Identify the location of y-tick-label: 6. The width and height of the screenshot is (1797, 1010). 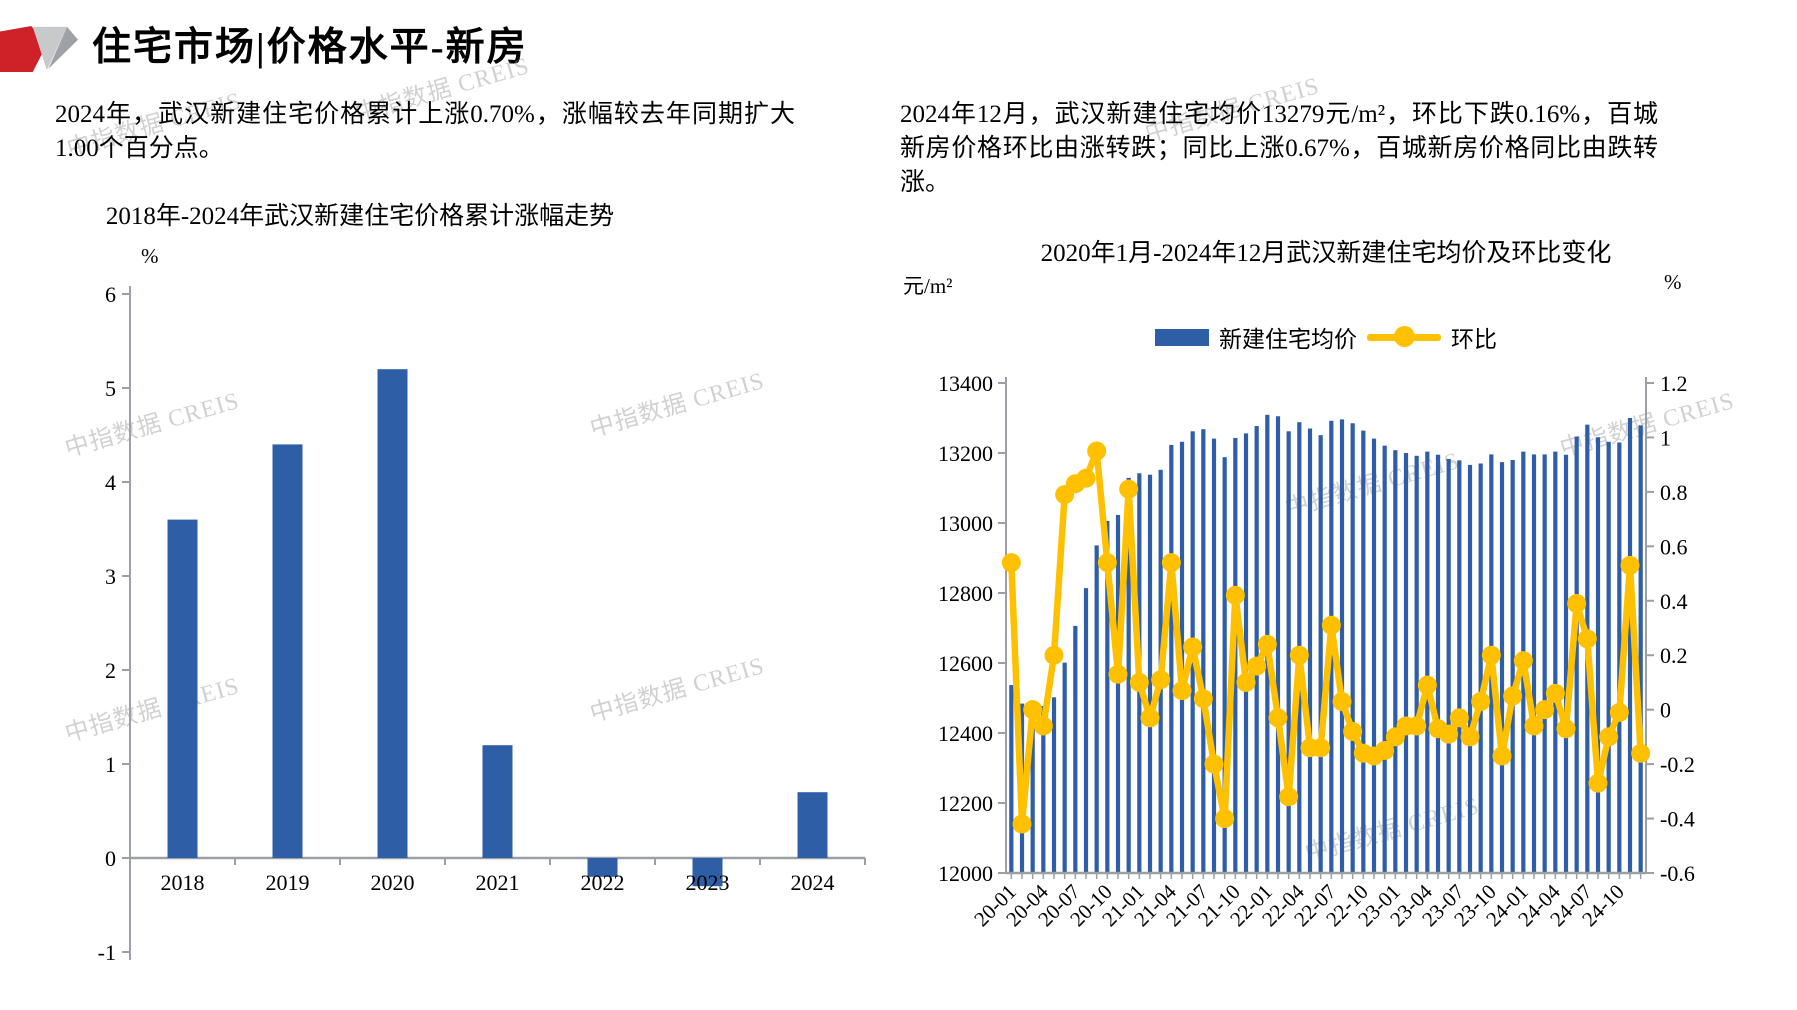
(110, 294).